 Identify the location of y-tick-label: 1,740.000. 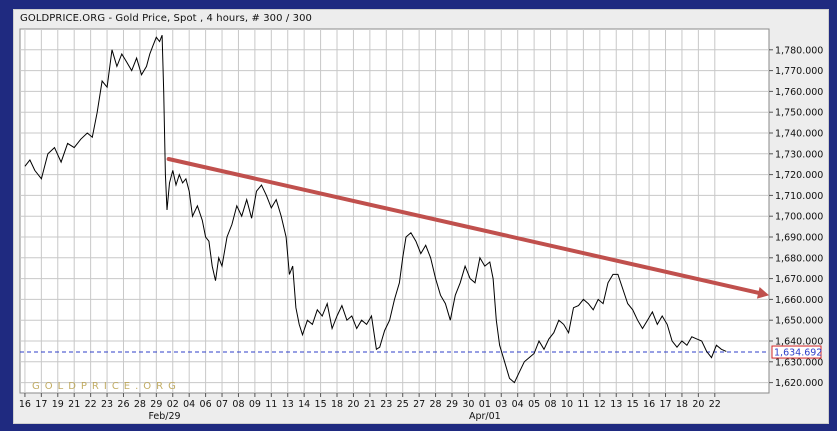
(799, 134).